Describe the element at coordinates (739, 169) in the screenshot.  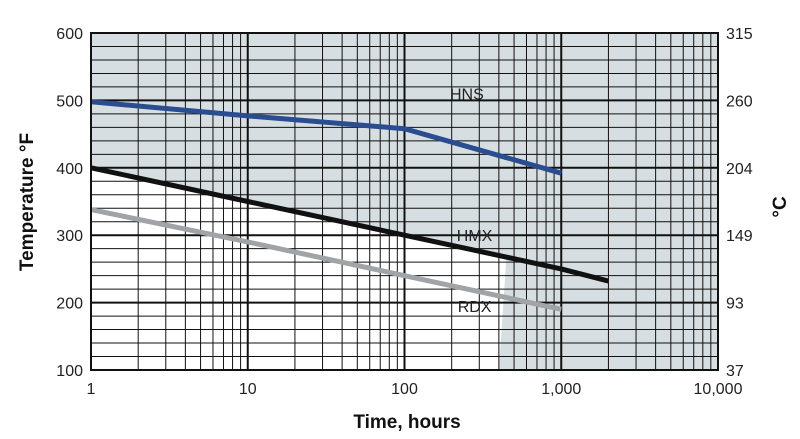
I see `y2-tick-label: 204` at that location.